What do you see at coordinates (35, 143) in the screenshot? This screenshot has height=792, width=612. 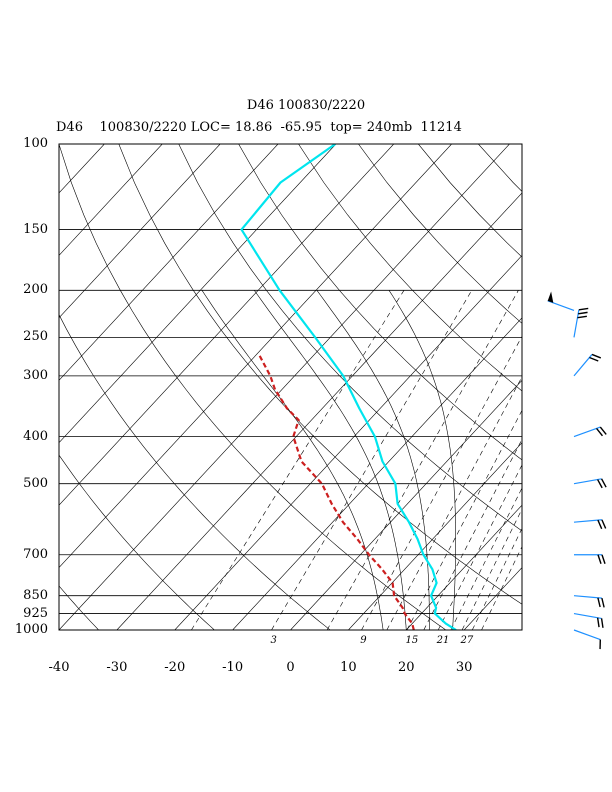 I see `pressure-tick-label: 100` at bounding box center [35, 143].